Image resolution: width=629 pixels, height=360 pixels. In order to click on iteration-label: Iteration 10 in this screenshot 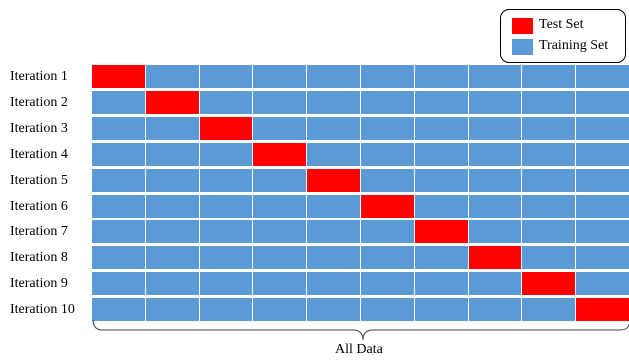, I will do `click(42, 310)`.